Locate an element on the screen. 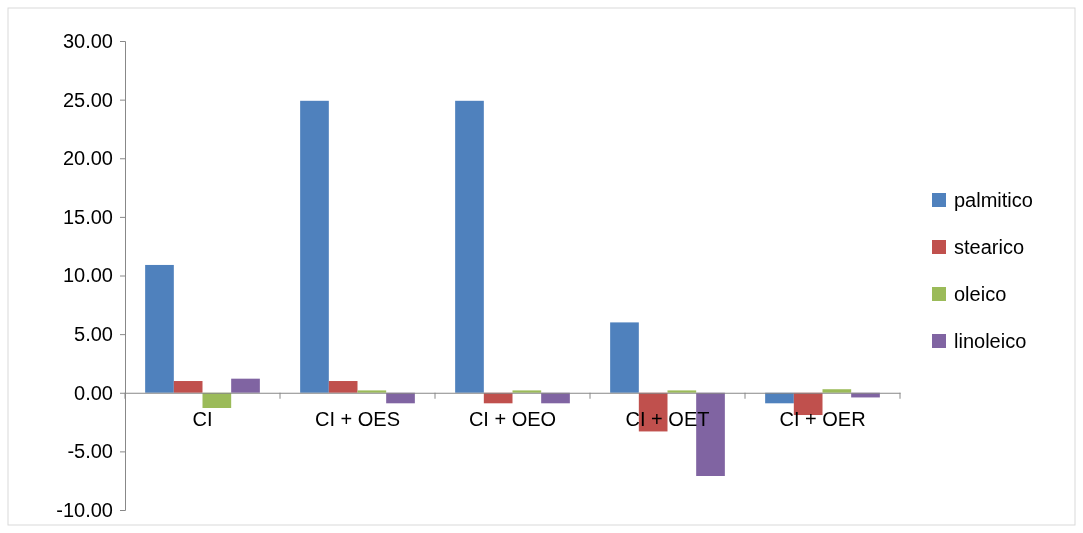 The image size is (1083, 533). x-tick-label: CI + OES is located at coordinates (357, 418).